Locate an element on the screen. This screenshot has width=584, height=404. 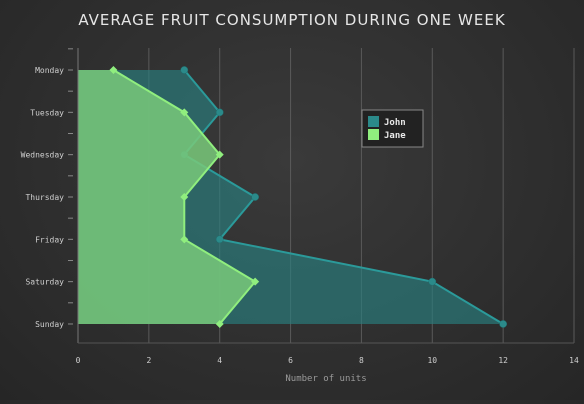
legend-swatch-john is located at coordinates (373, 121).